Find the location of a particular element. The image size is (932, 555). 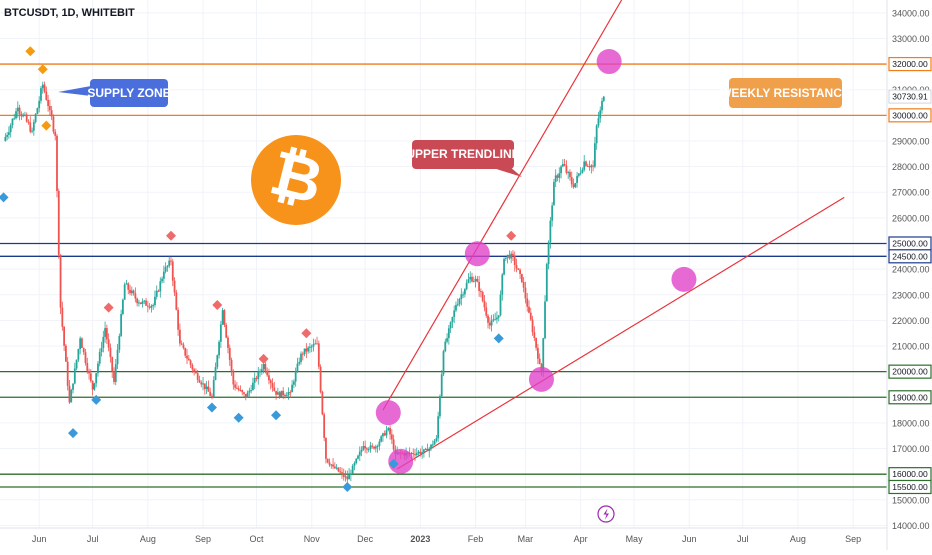

x-tick-label: Nov is located at coordinates (312, 539).